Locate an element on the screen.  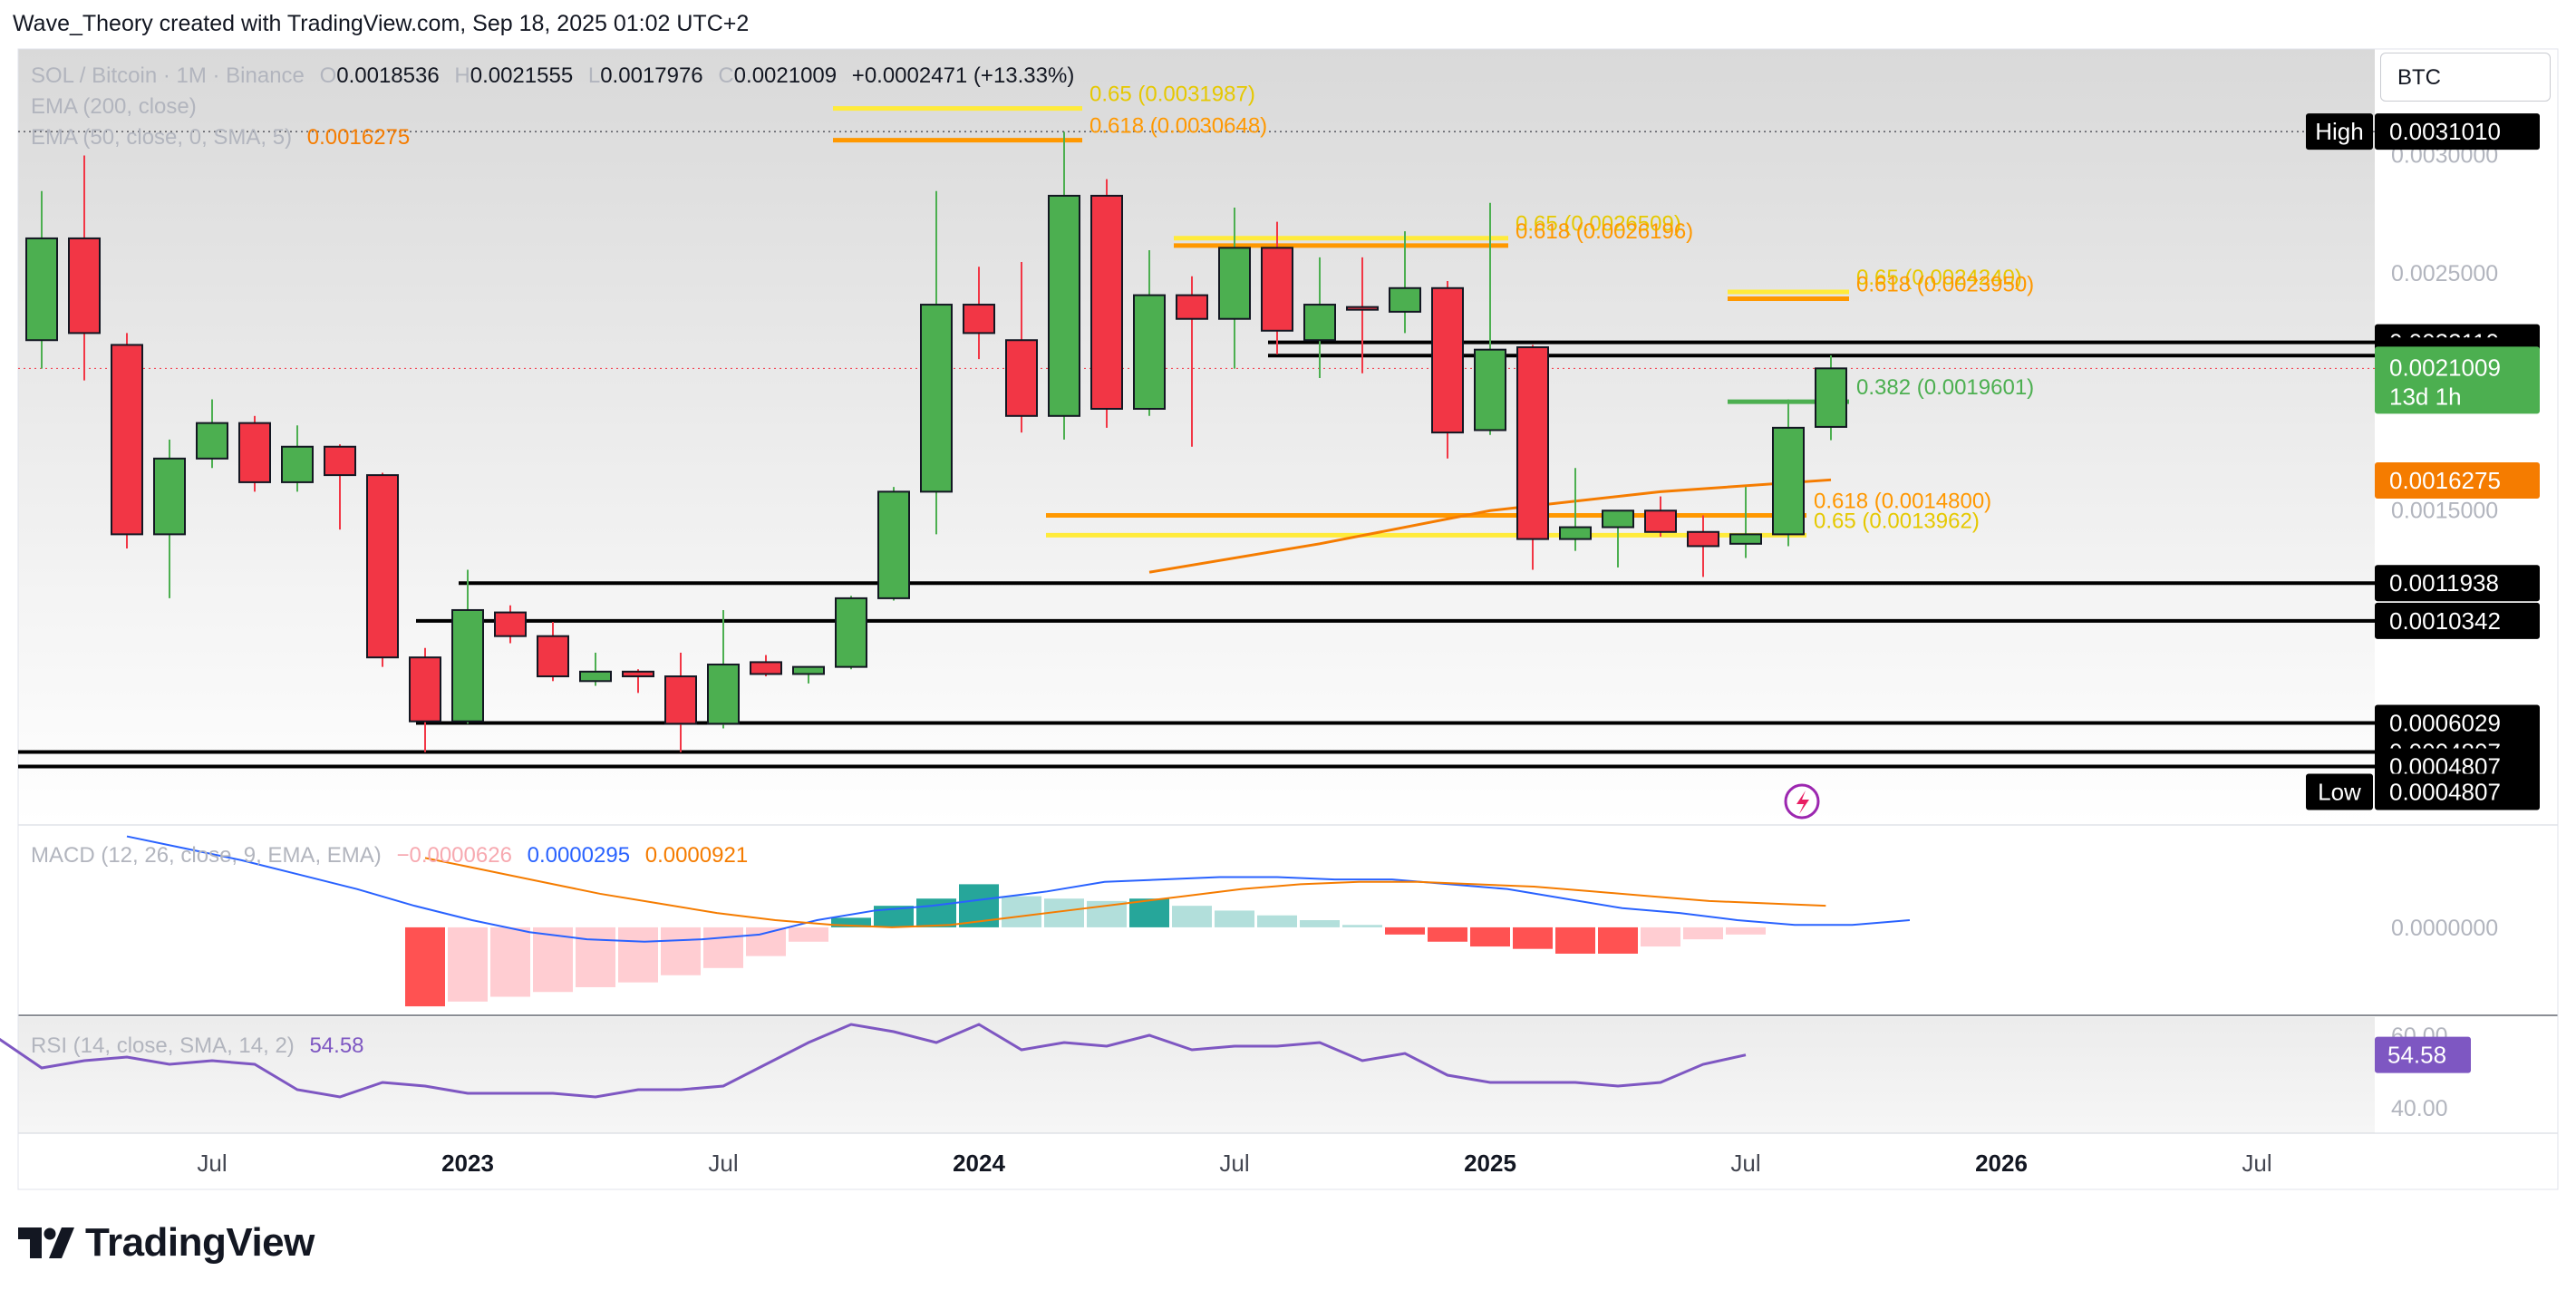
rsi-pane is located at coordinates (1196, 1075).